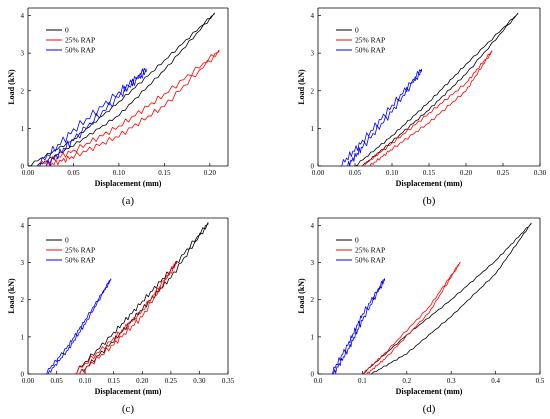 This screenshot has height=419, width=550. What do you see at coordinates (362, 381) in the screenshot?
I see `x-tick-label: 0.1` at bounding box center [362, 381].